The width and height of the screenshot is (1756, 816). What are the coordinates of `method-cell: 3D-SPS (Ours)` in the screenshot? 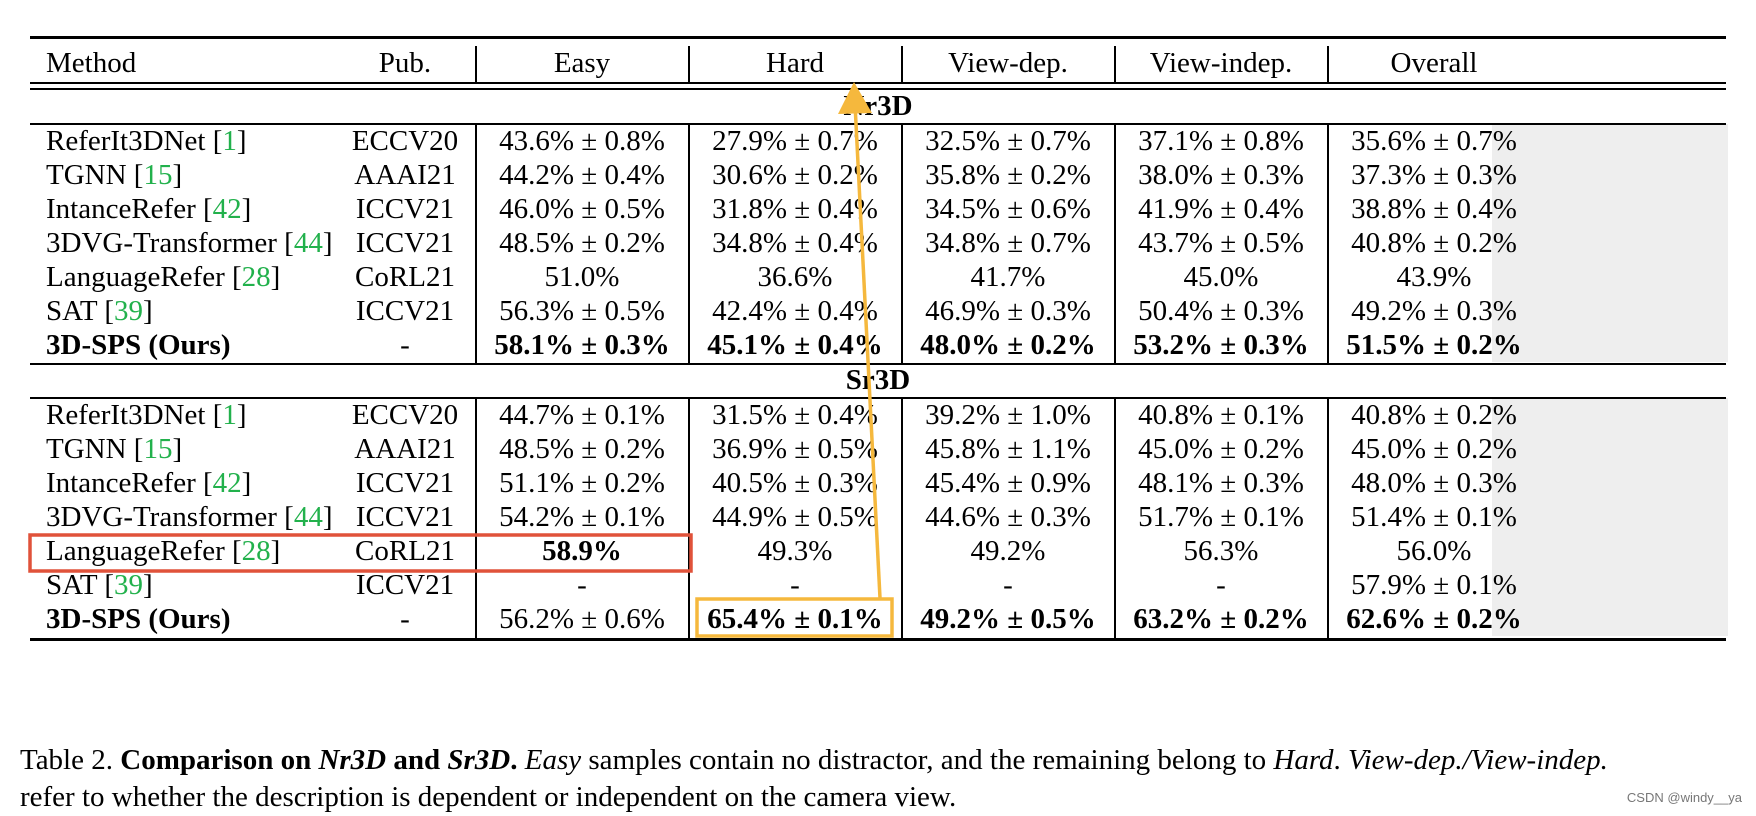 It's located at (138, 345).